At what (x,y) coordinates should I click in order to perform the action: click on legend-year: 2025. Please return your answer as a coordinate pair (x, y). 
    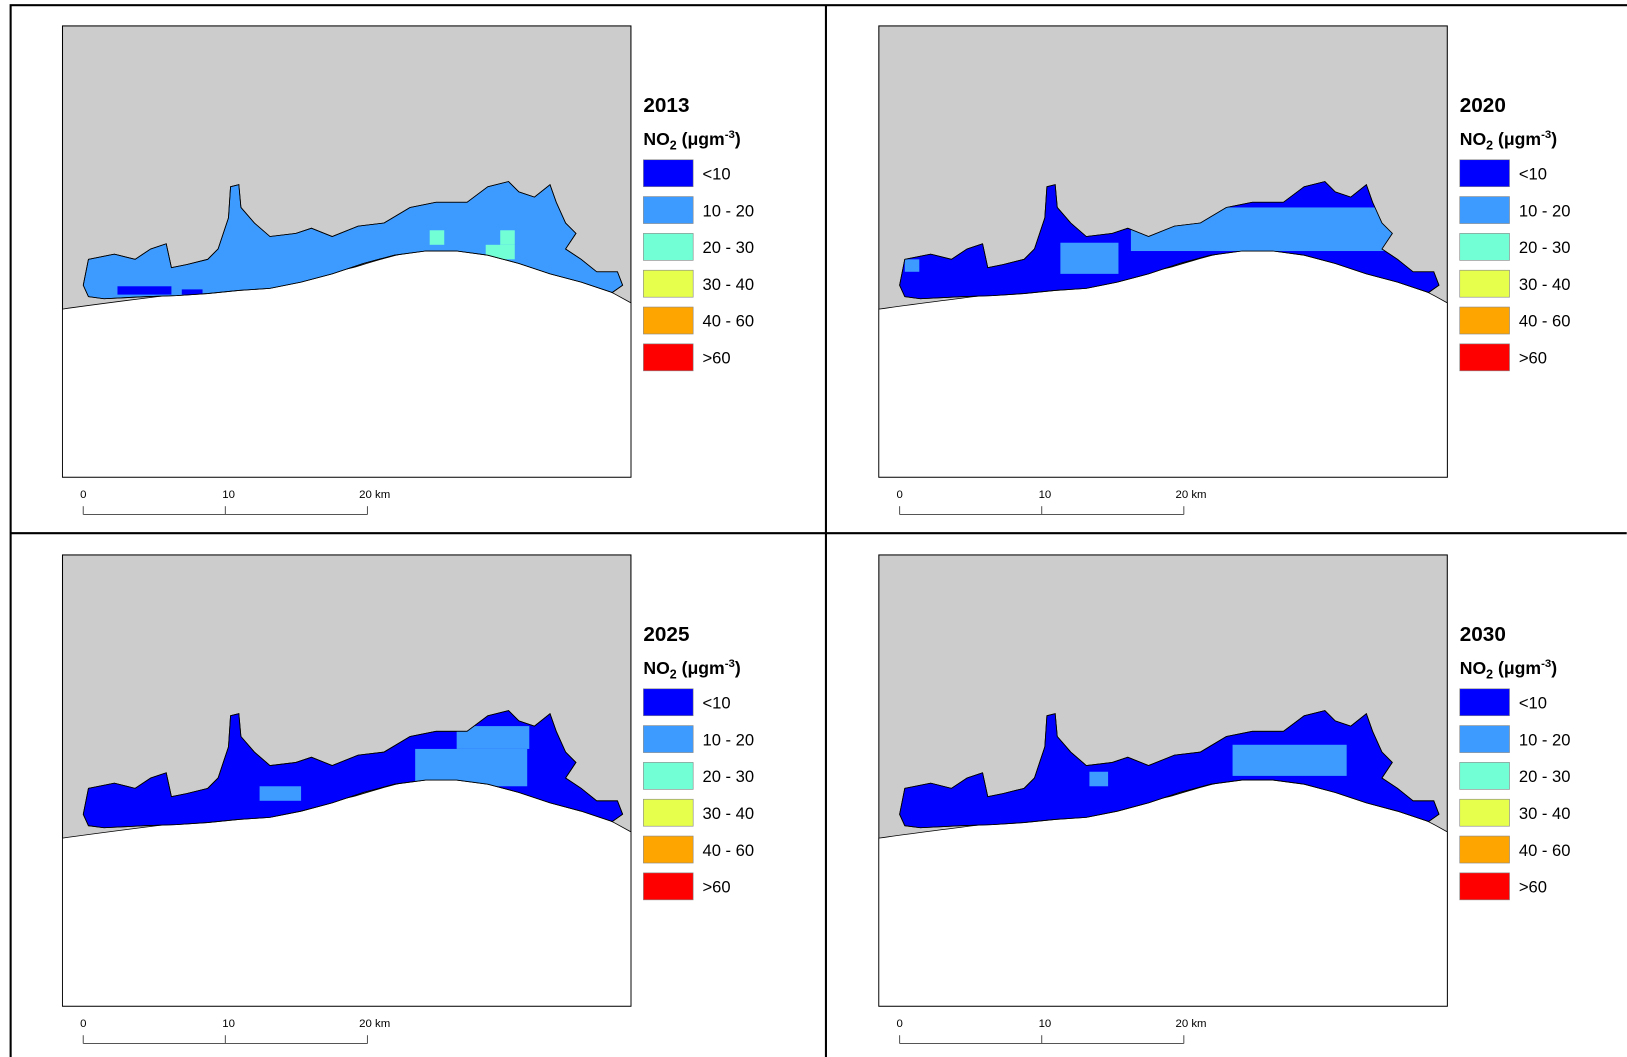
    Looking at the image, I should click on (666, 634).